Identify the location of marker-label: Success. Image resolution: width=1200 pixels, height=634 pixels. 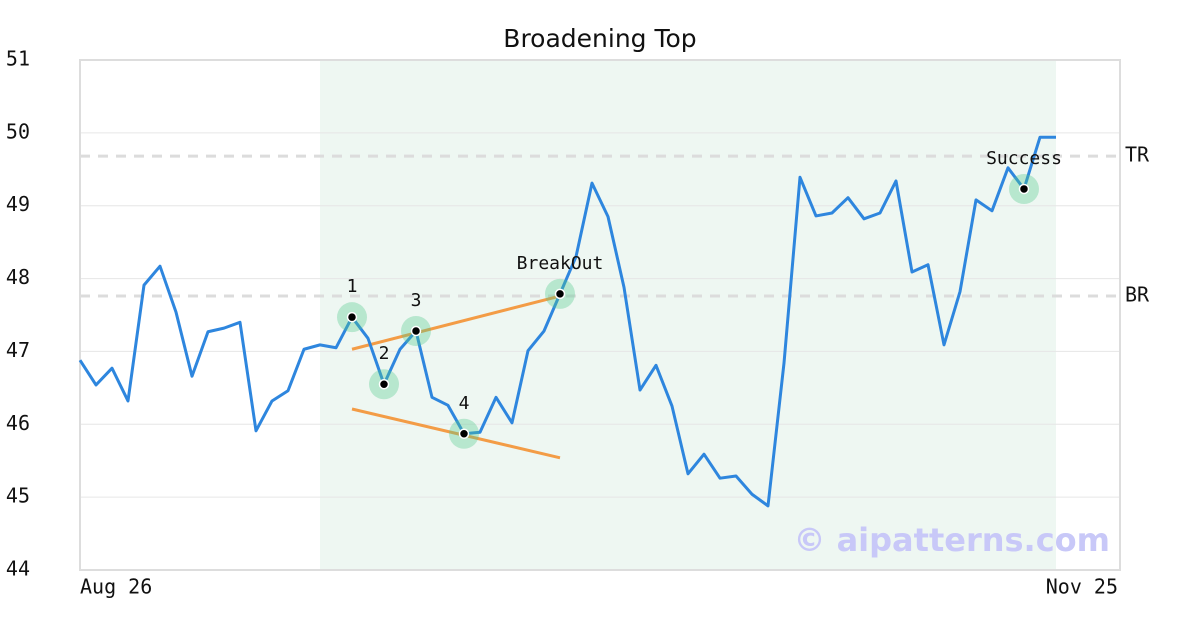
(1024, 158).